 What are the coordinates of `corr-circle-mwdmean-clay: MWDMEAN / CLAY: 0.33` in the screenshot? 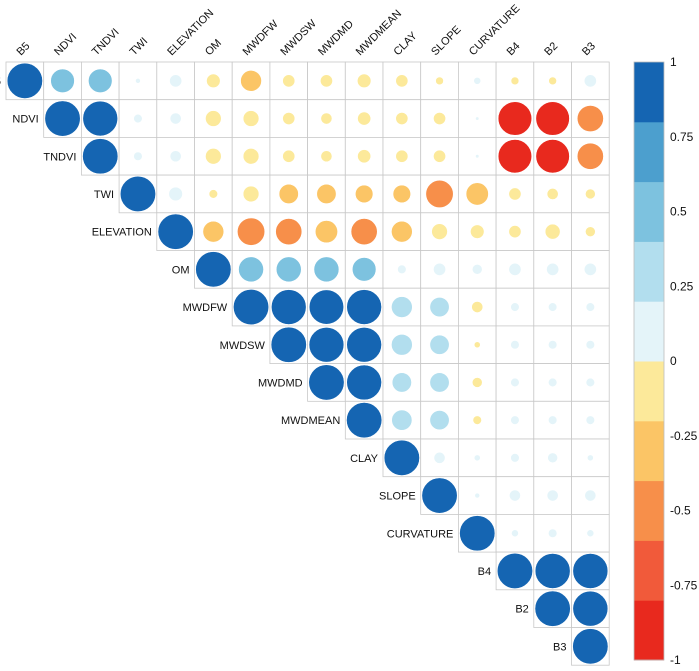 It's located at (402, 420).